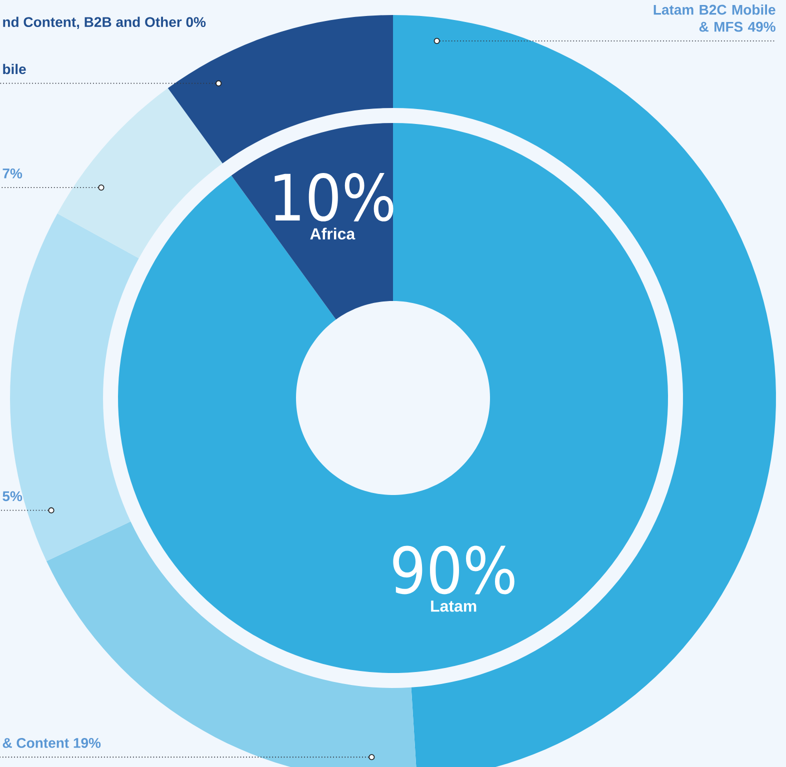 The width and height of the screenshot is (786, 767). I want to click on slice-label: 5%, so click(12, 496).